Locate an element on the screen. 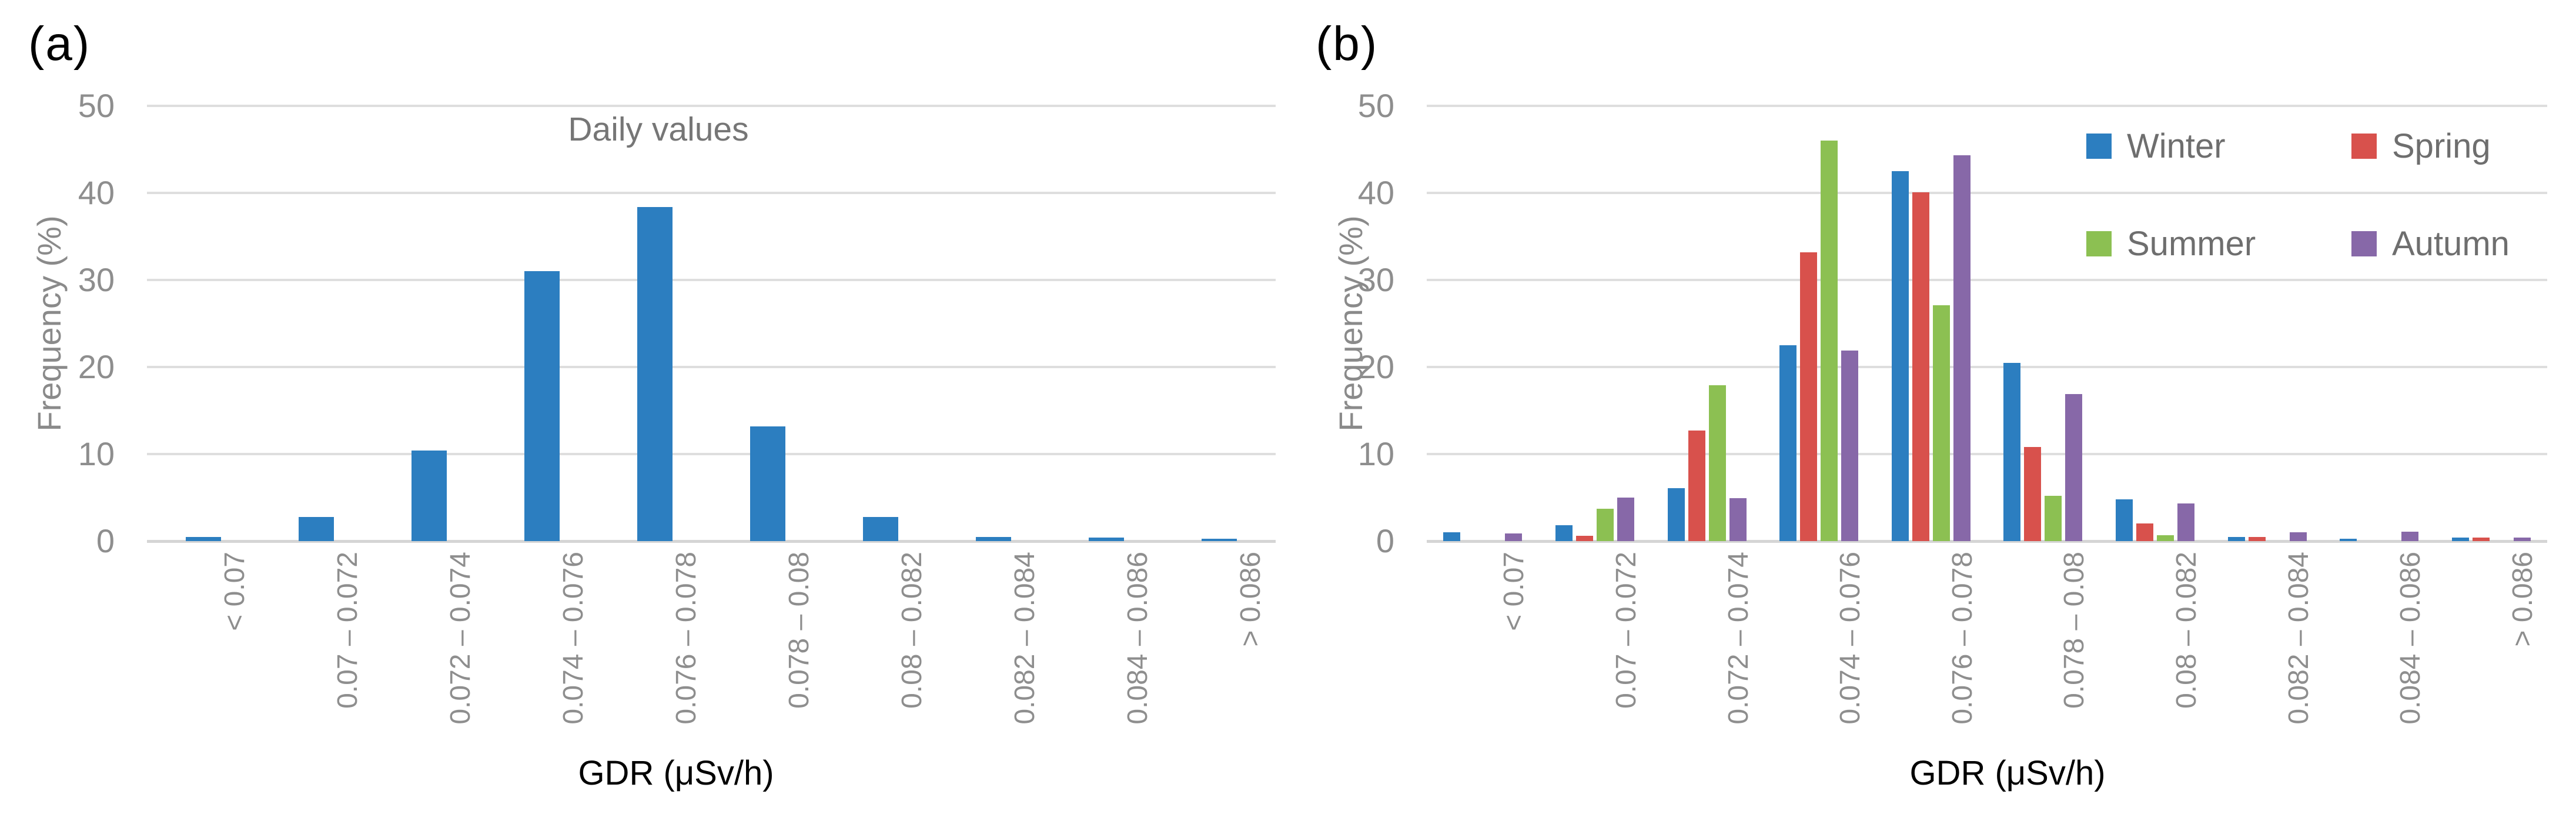  legend-marker-spring is located at coordinates (2364, 146).